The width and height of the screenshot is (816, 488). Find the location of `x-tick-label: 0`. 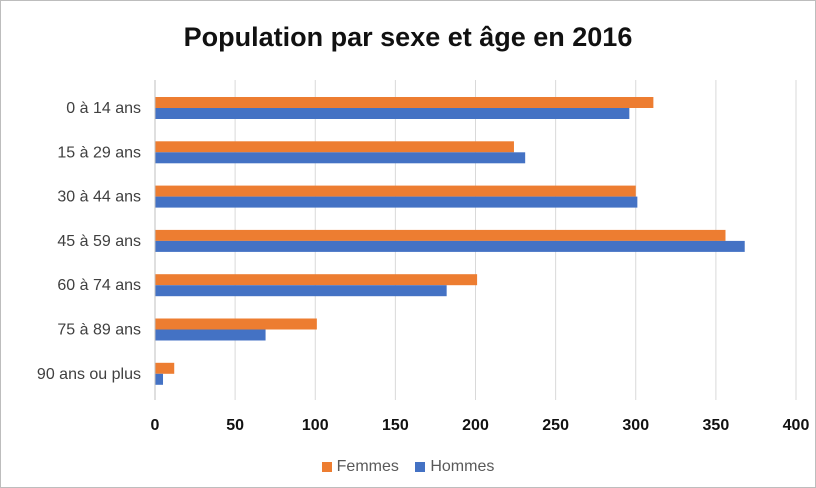

x-tick-label: 0 is located at coordinates (155, 425).